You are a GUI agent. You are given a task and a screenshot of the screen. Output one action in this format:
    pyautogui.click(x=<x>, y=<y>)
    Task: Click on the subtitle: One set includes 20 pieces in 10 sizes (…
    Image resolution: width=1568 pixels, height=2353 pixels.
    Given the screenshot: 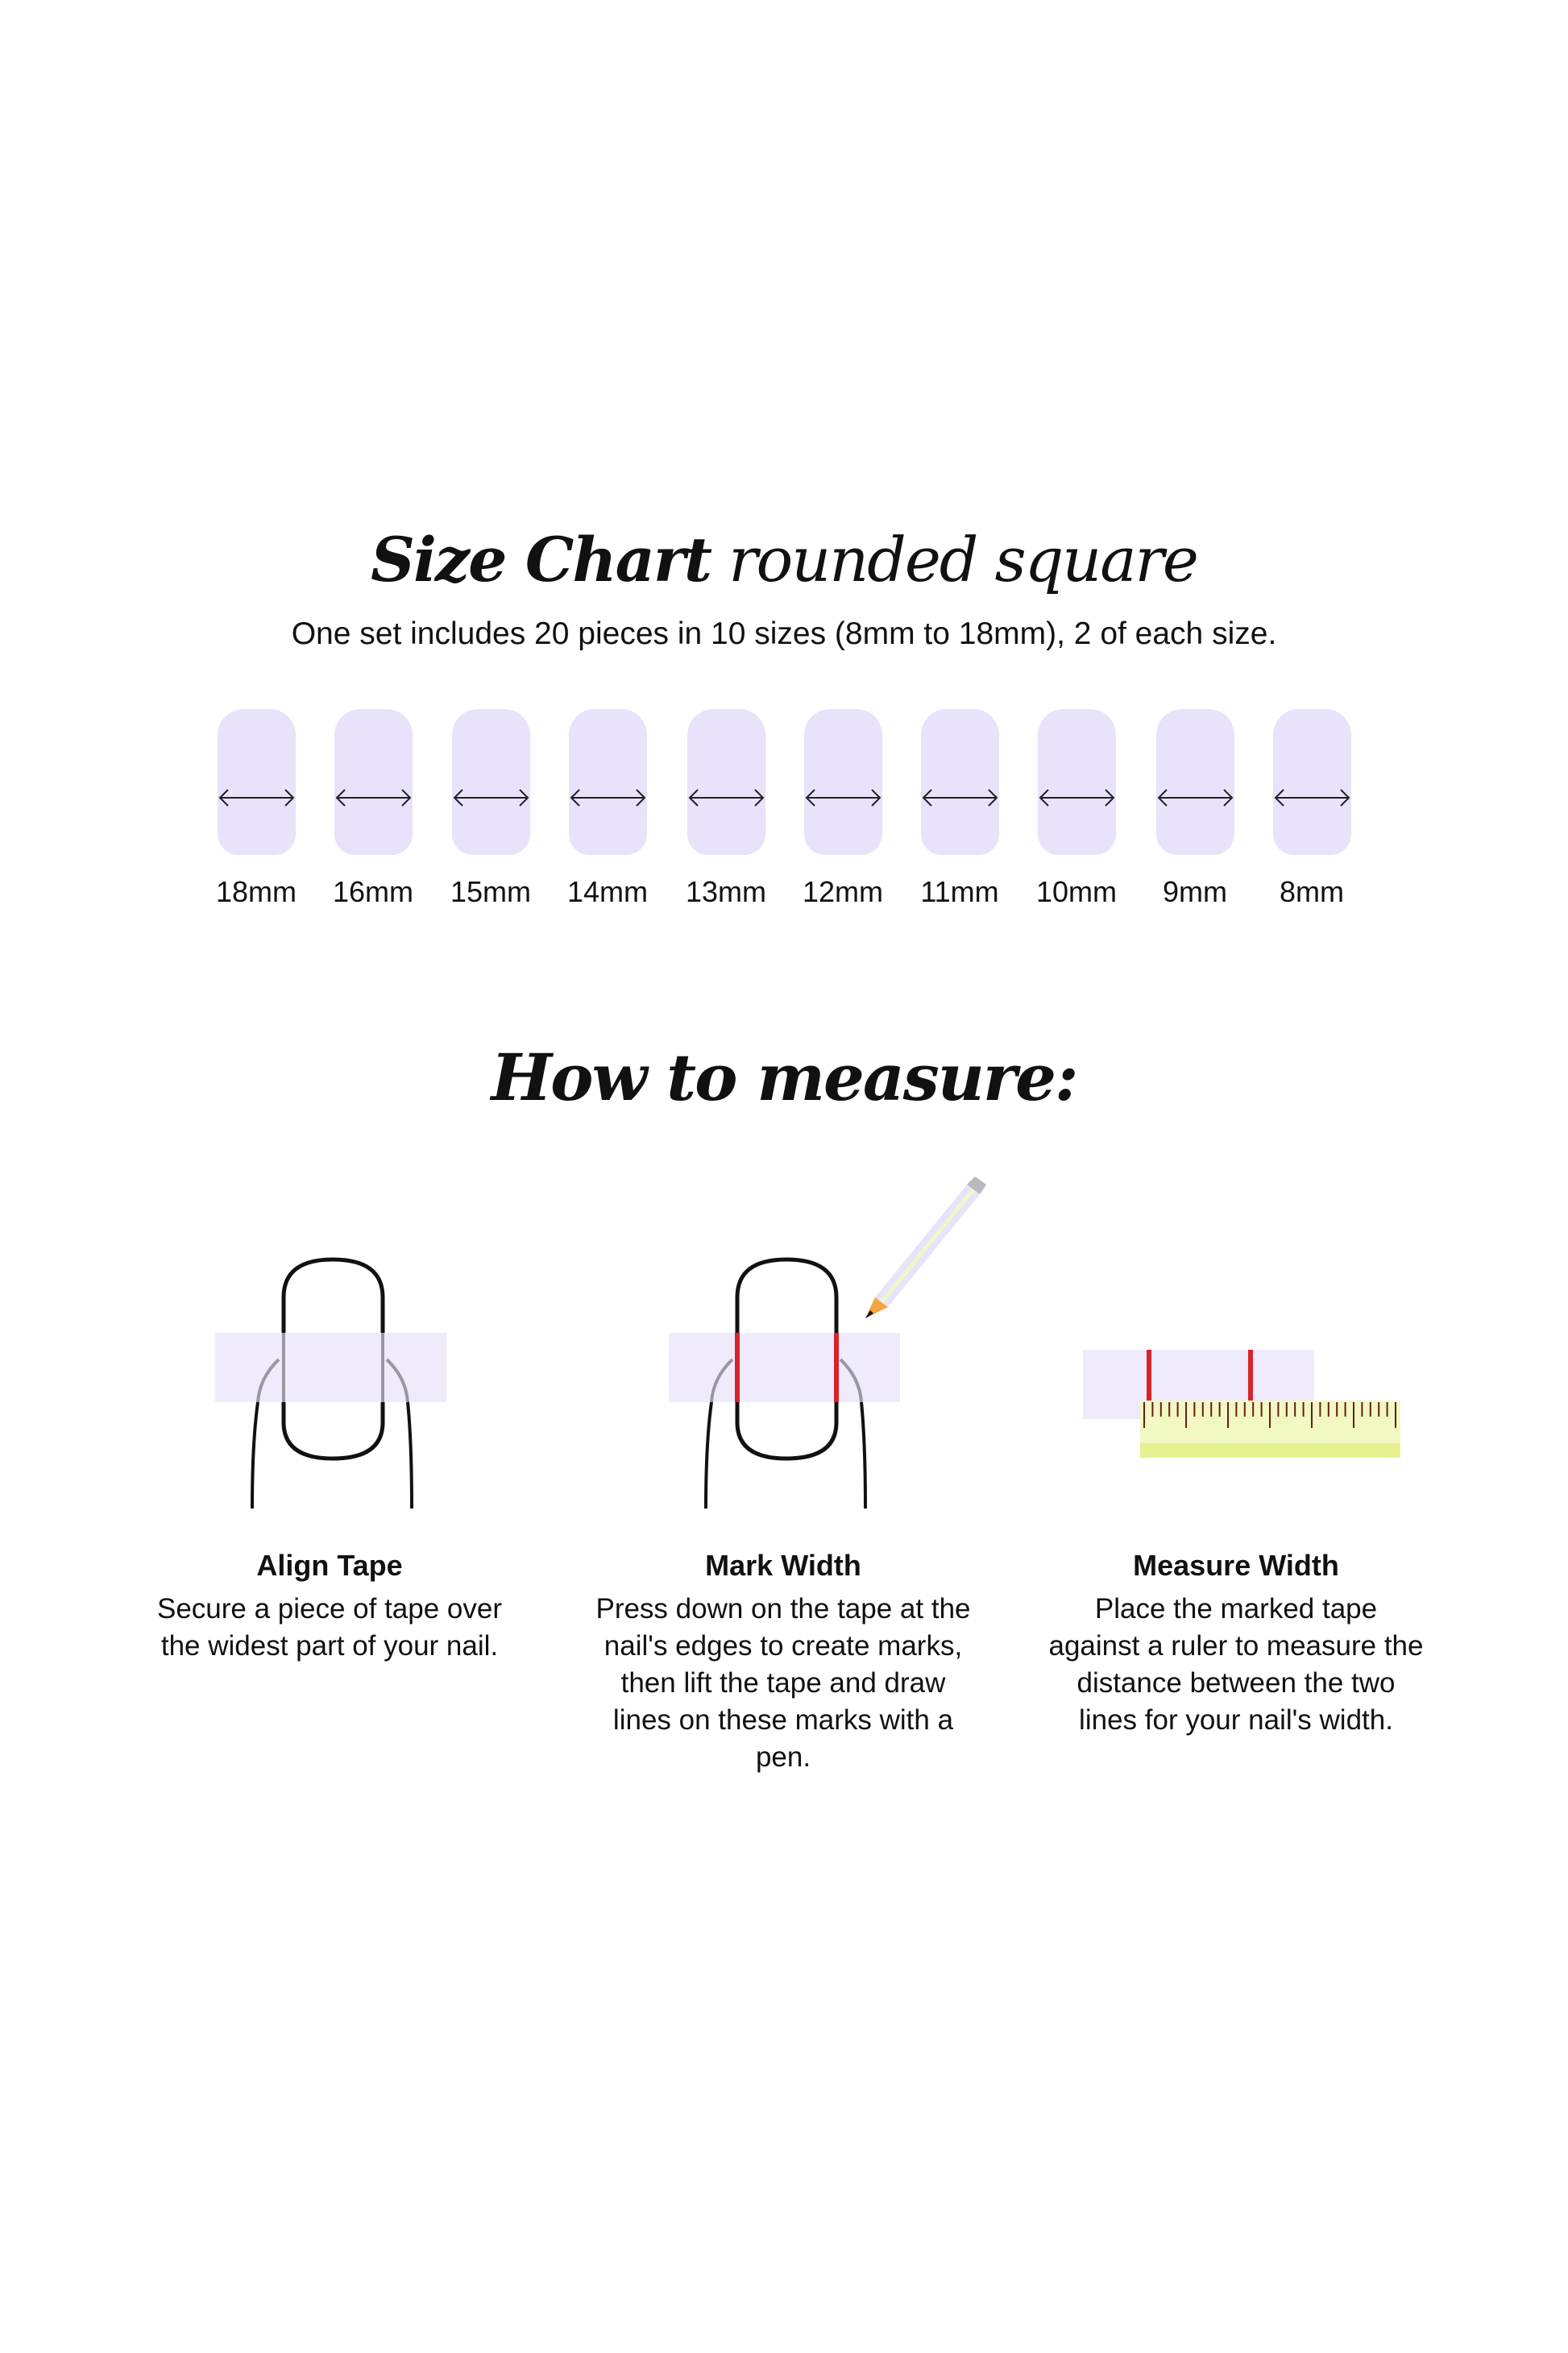 What is the action you would take?
    pyautogui.click(x=784, y=633)
    